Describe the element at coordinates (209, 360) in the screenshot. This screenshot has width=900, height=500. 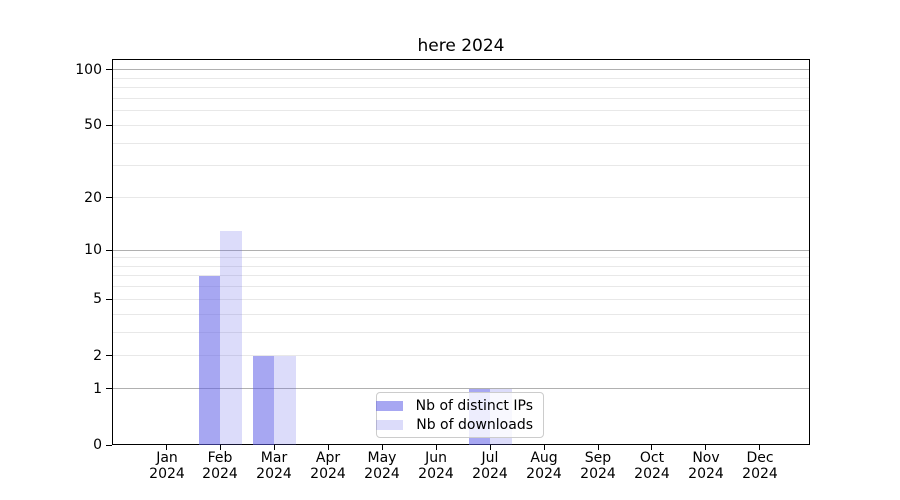
I see `bar-distinct-ips-feb` at that location.